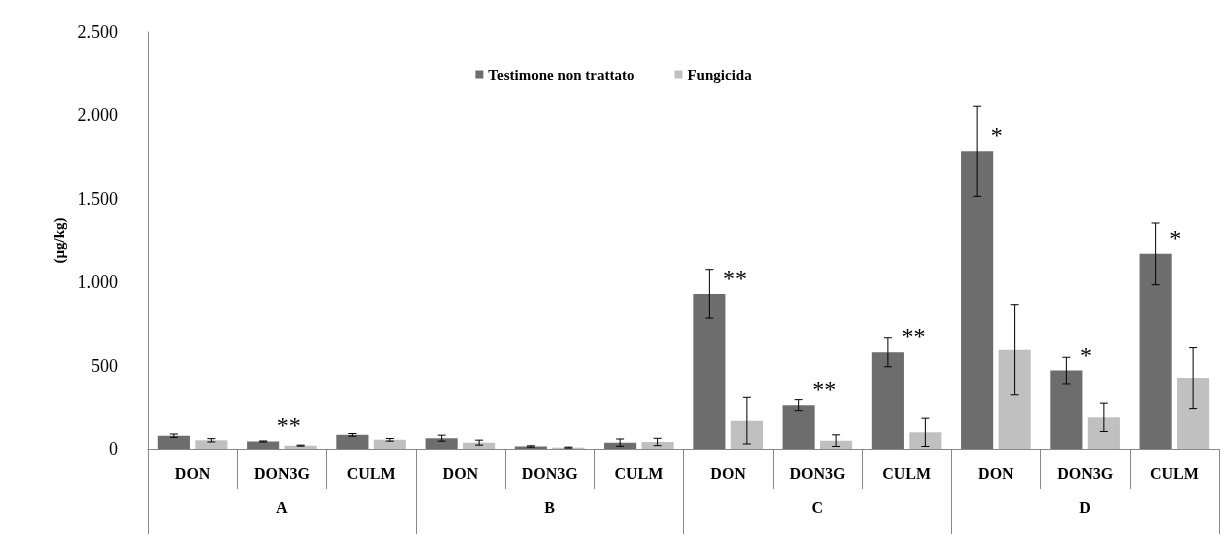 The width and height of the screenshot is (1227, 538). What do you see at coordinates (97, 115) in the screenshot?
I see `y-tick-label: 2.000` at bounding box center [97, 115].